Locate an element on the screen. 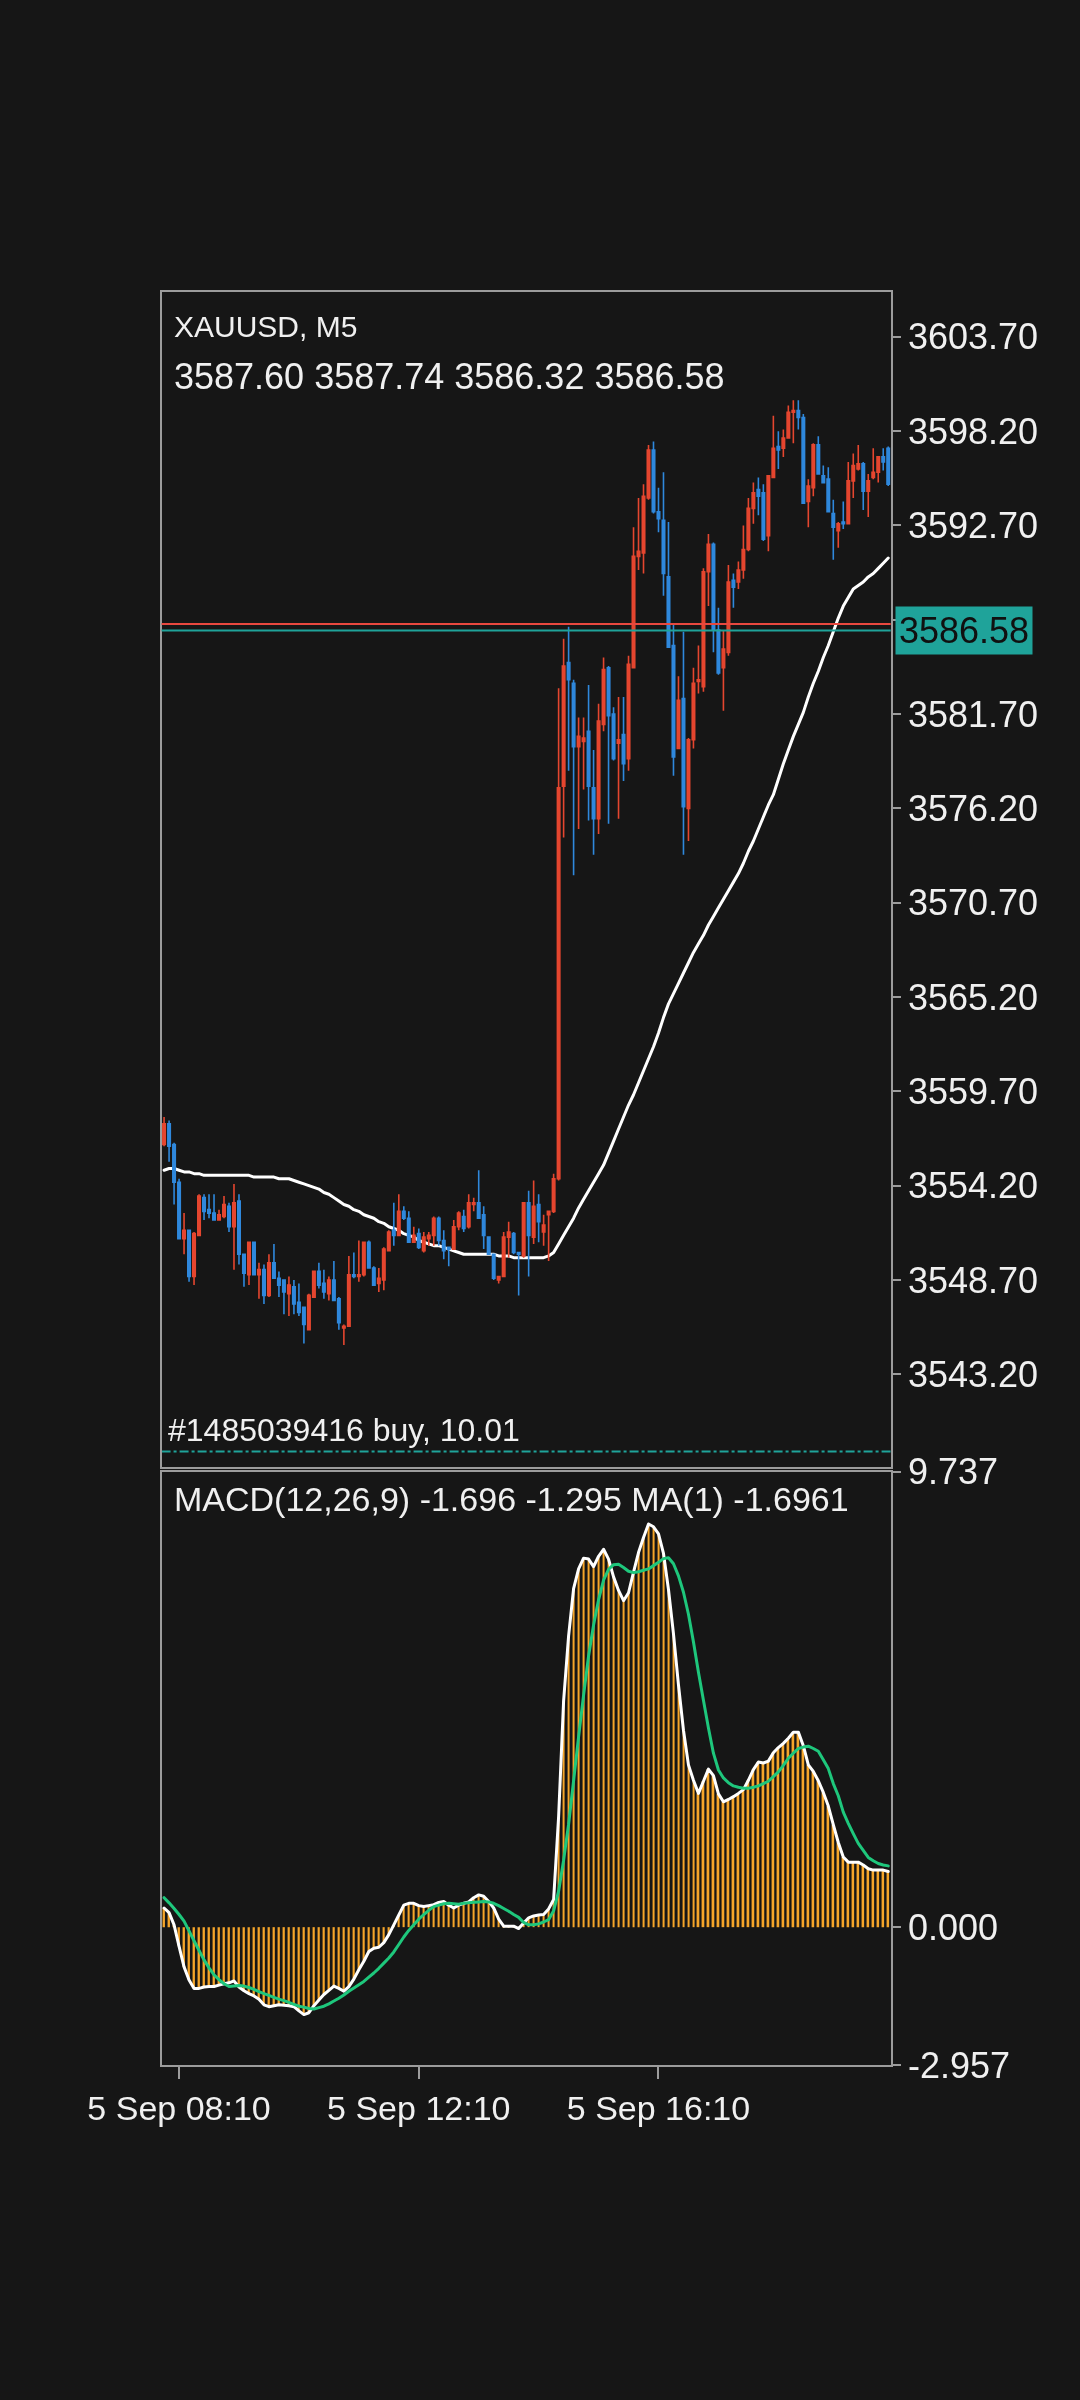  y-tick-label: 3554.20 is located at coordinates (973, 1186).